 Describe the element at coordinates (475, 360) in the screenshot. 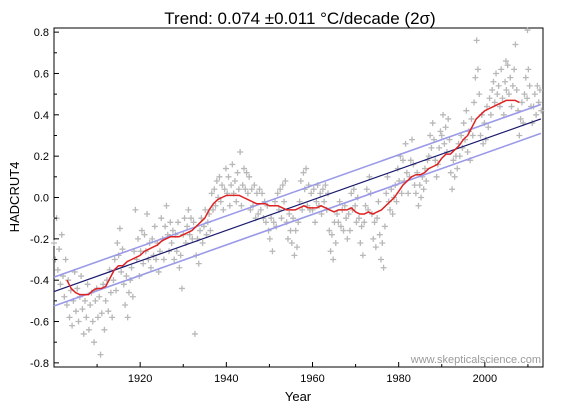

I see `watermark-text: www.skepticalscience.com` at that location.